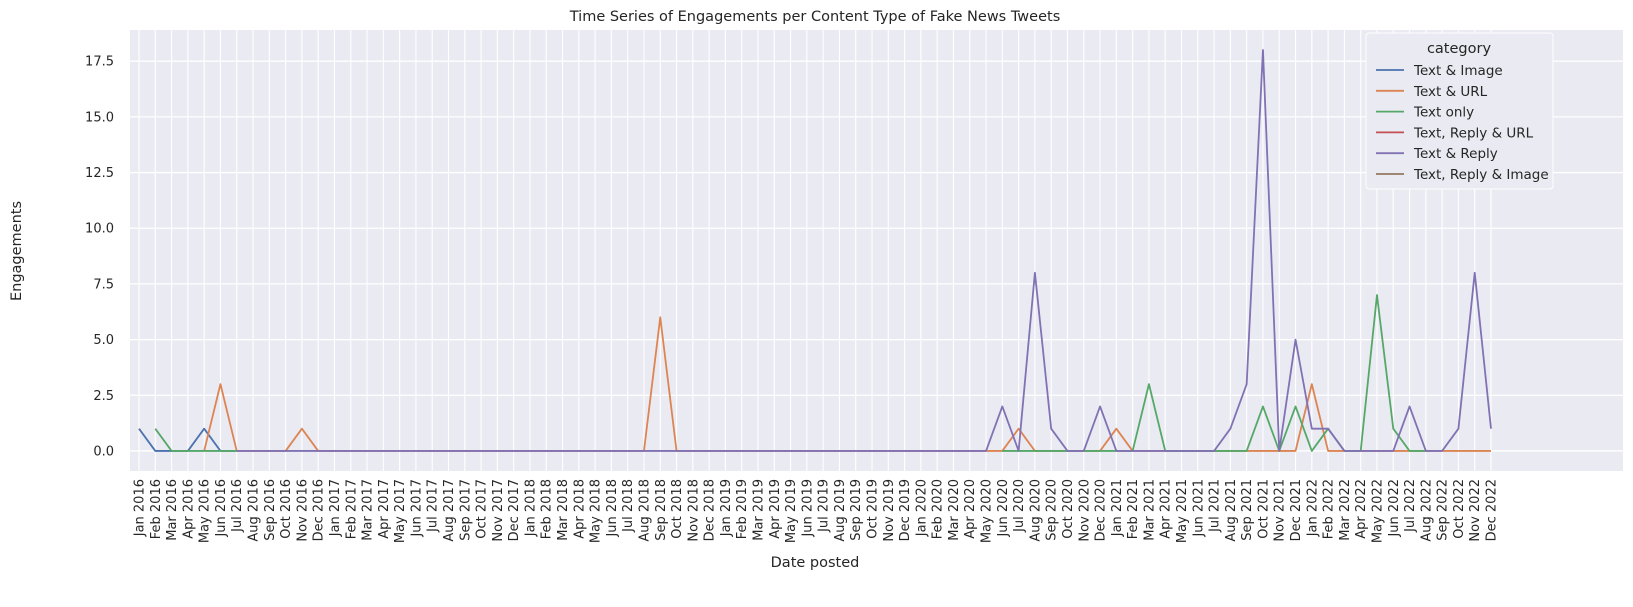 This screenshot has width=1633, height=607. What do you see at coordinates (1215, 506) in the screenshot?
I see `x-tick-label: Jul 2021` at bounding box center [1215, 506].